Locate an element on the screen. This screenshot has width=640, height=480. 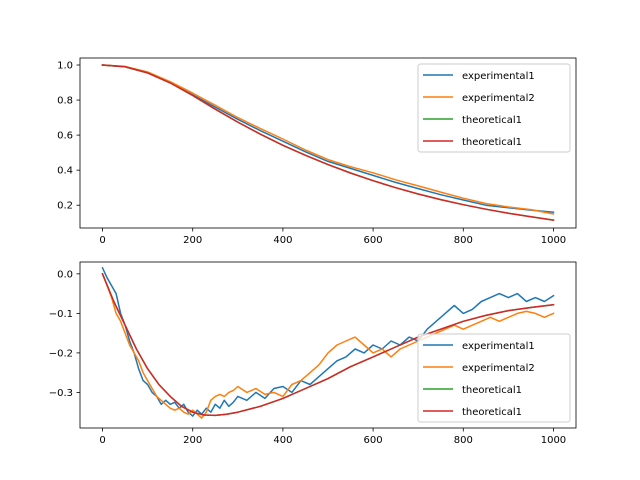
y-tick-label: 1.0 is located at coordinates (65, 66).